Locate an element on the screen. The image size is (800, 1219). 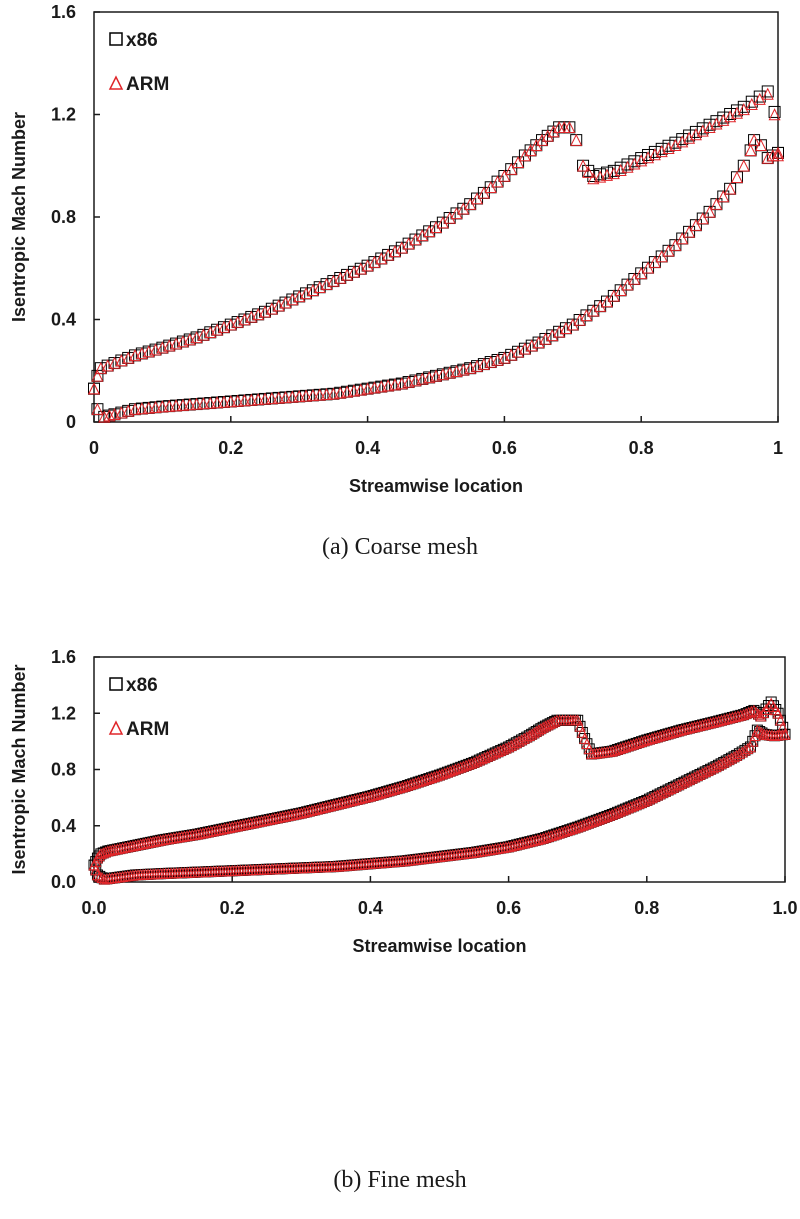
y-tick-label: 0 is located at coordinates (71, 422).